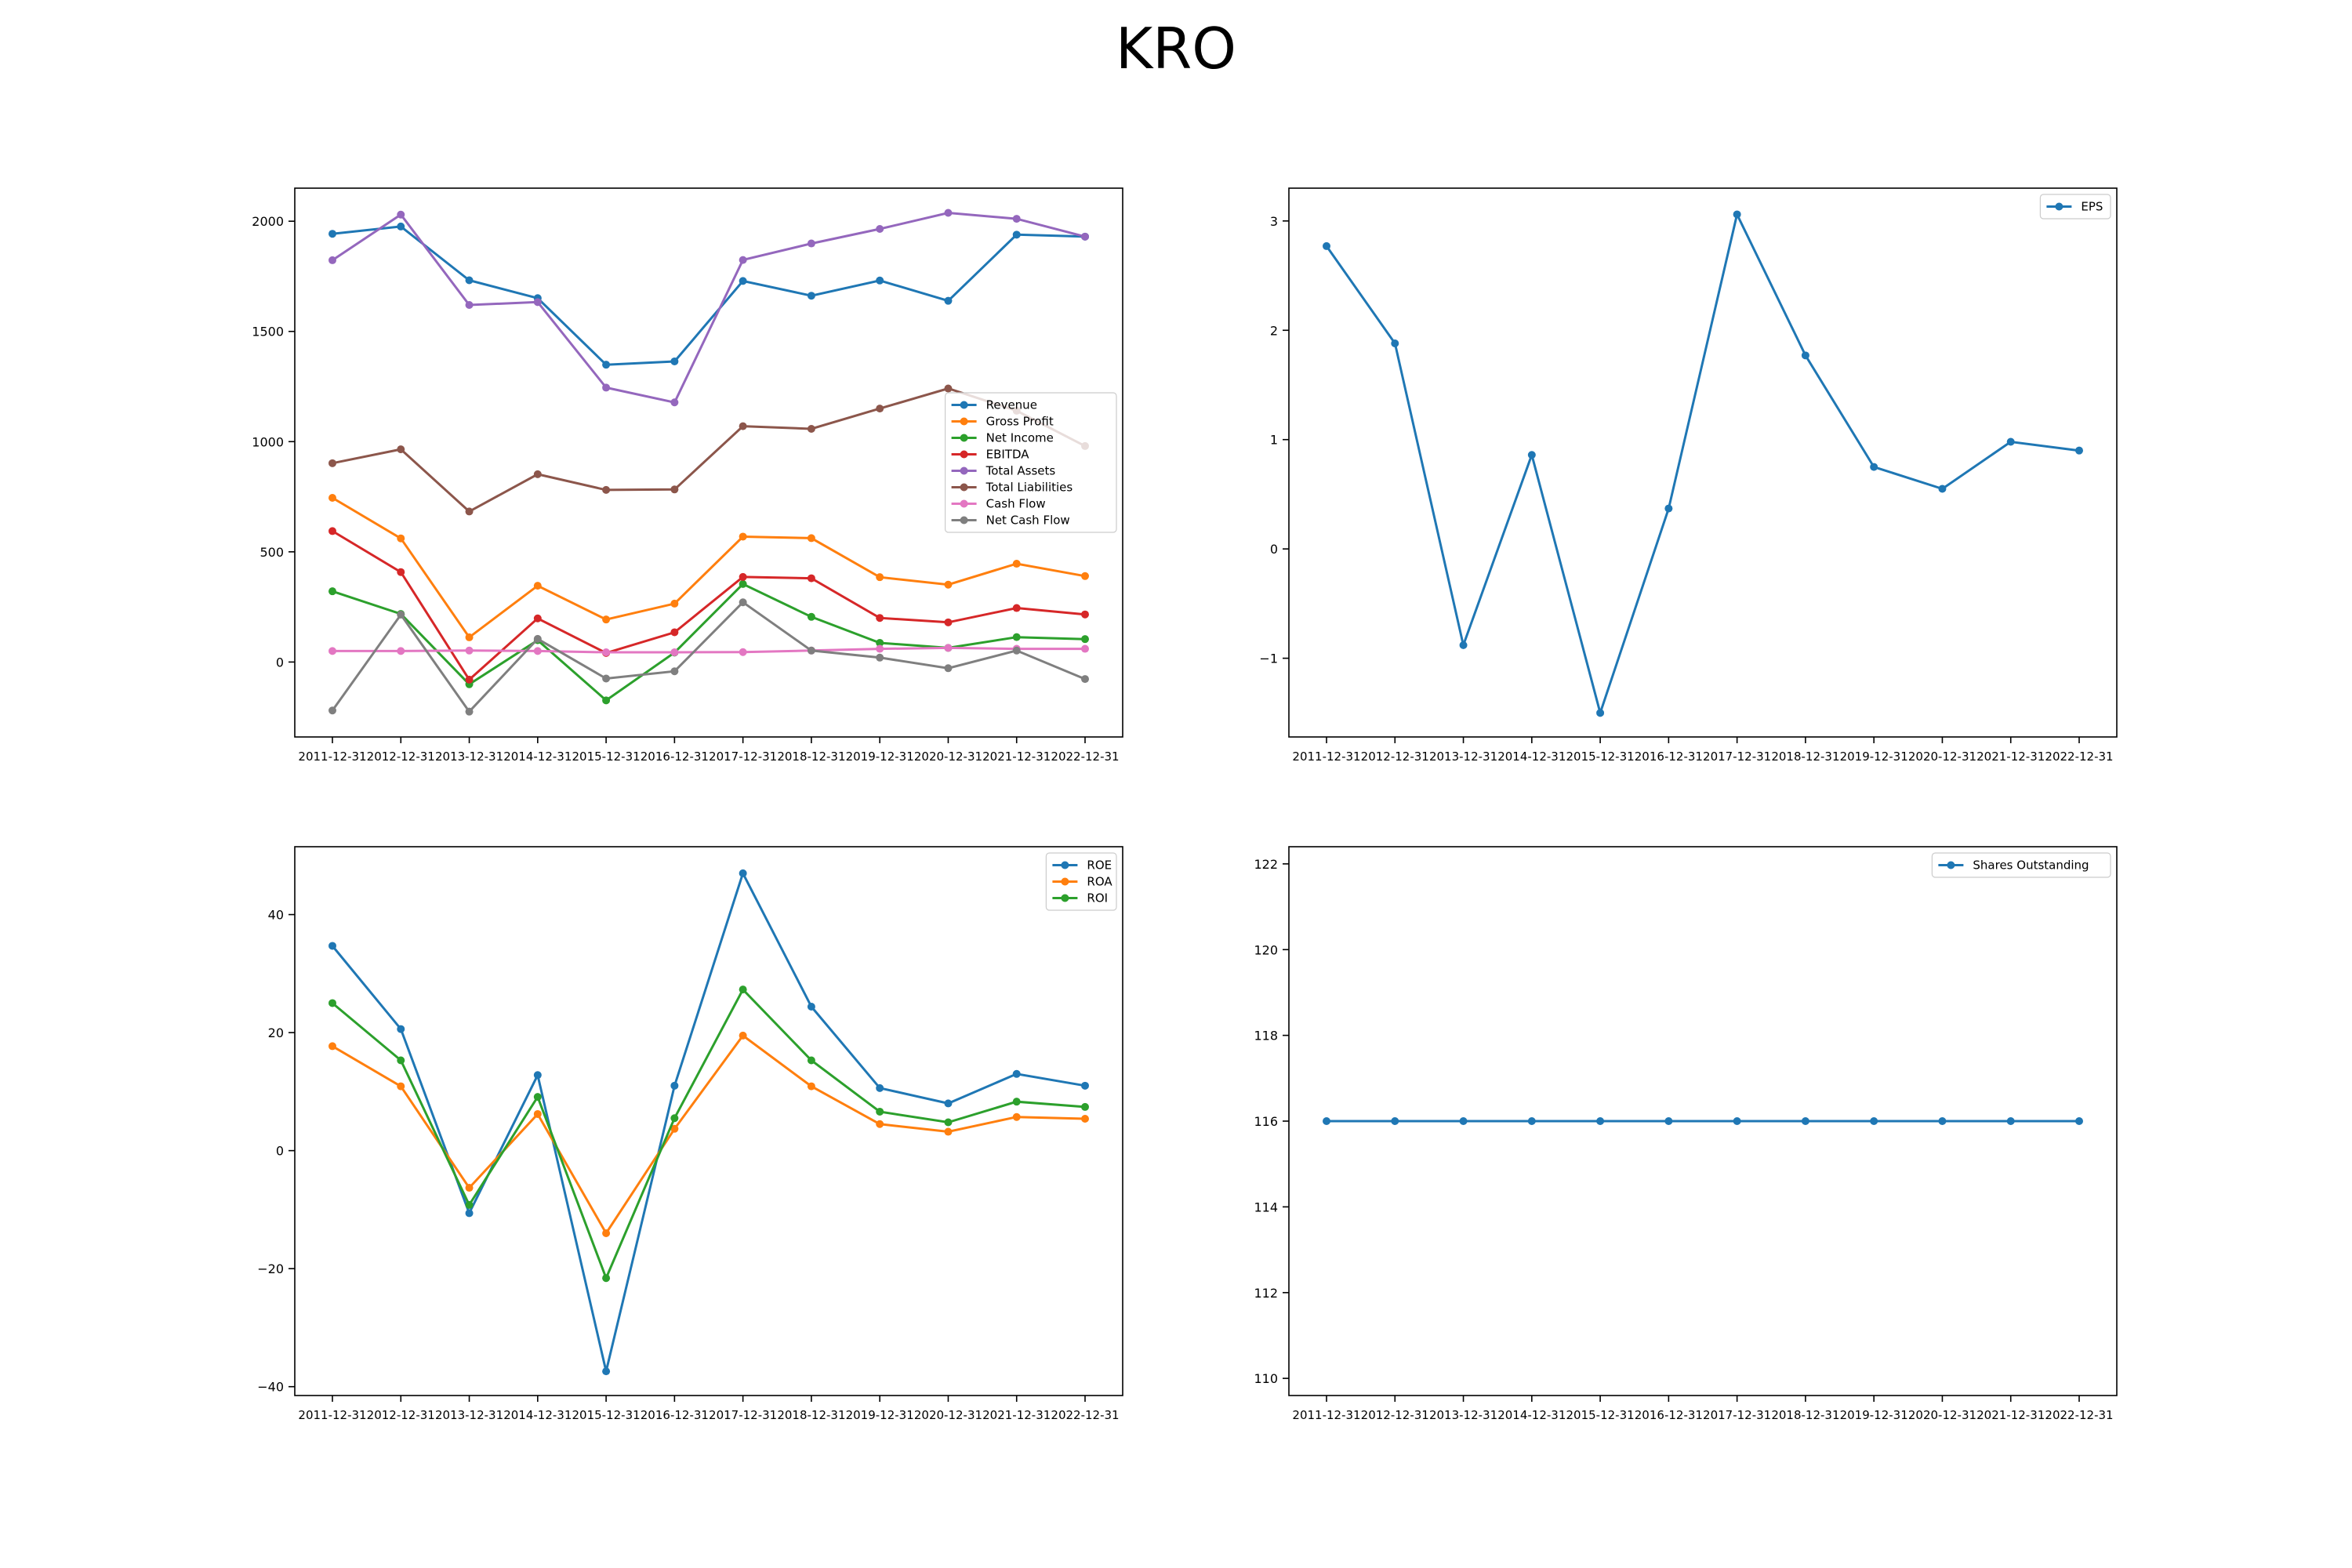 This screenshot has height=1568, width=2352. Describe the element at coordinates (709, 308) in the screenshot. I see `series-line-total-assets` at that location.